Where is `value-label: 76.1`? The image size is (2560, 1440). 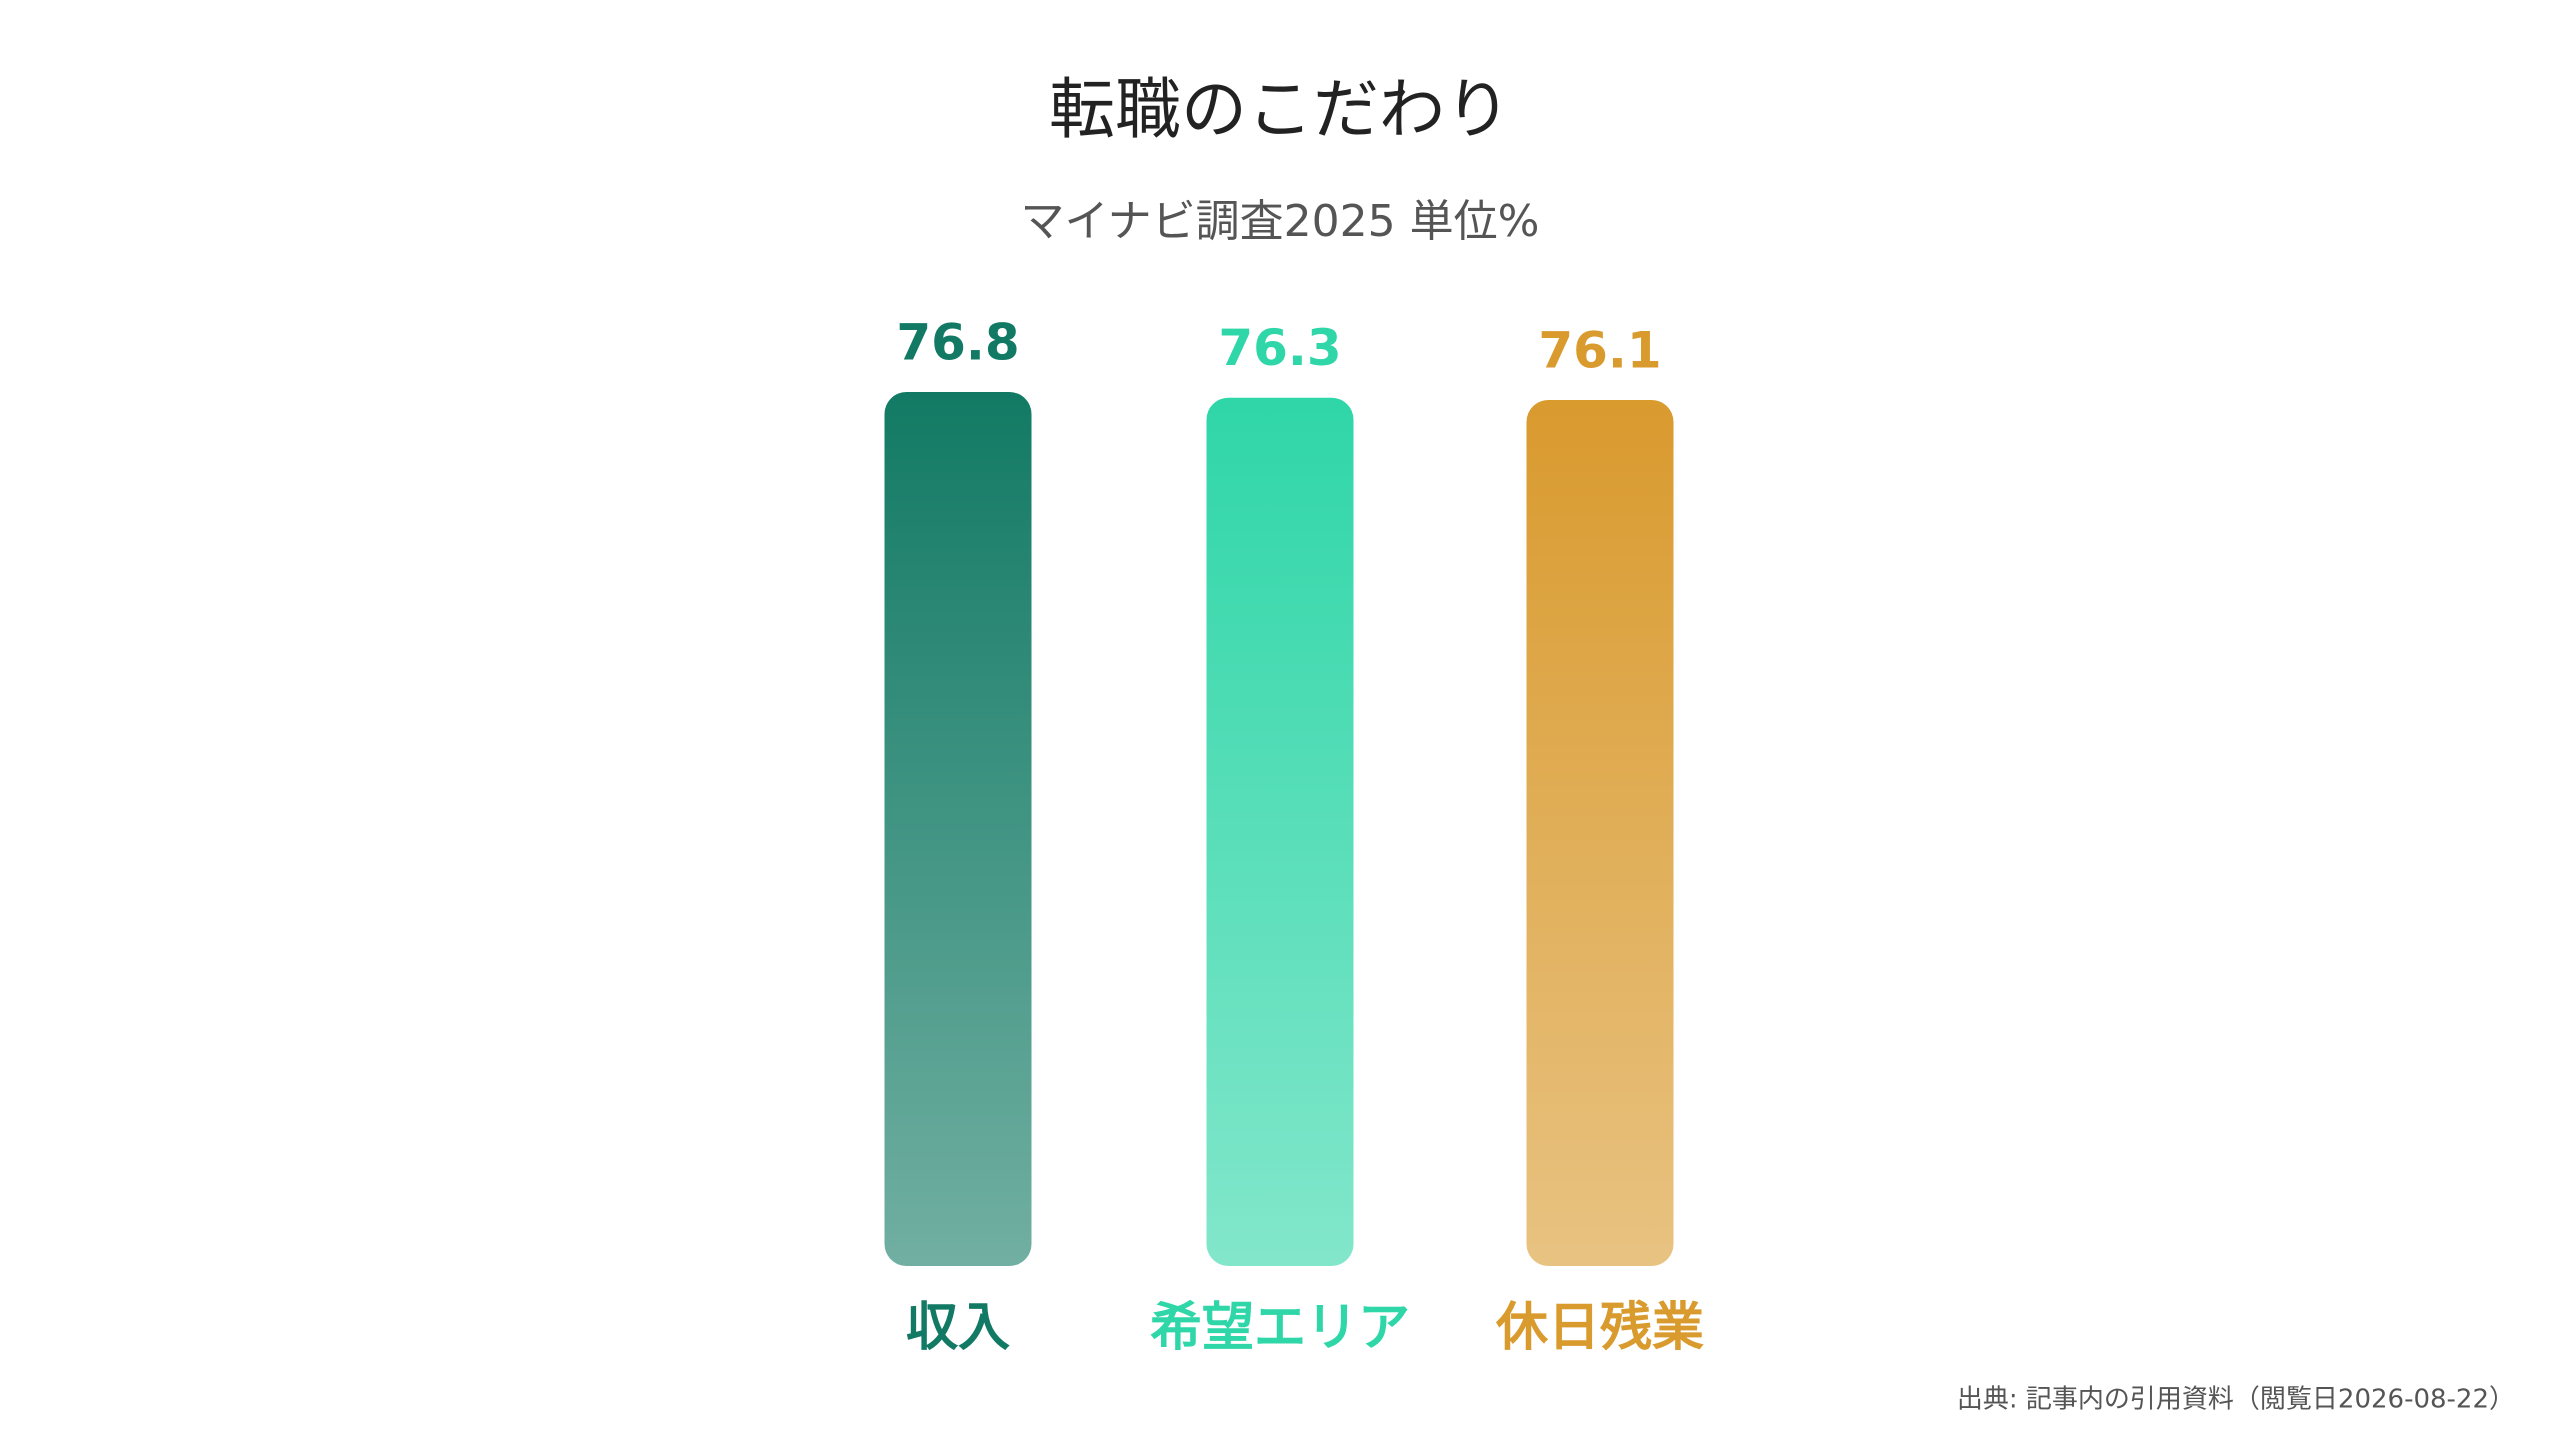 value-label: 76.1 is located at coordinates (1599, 350).